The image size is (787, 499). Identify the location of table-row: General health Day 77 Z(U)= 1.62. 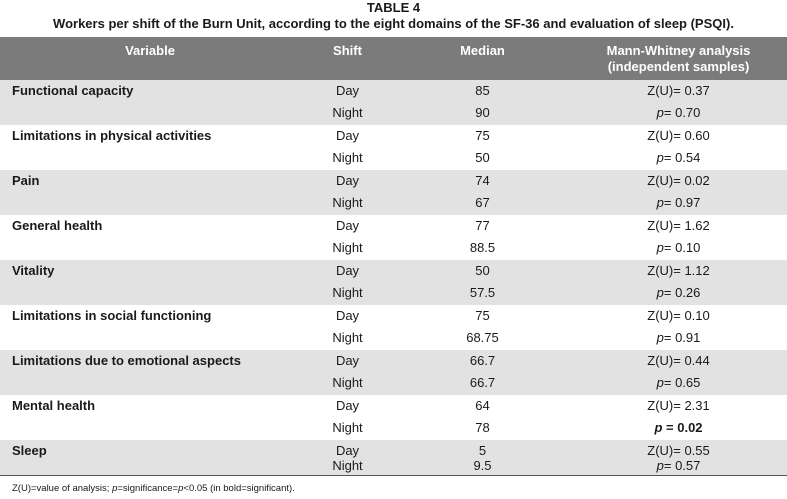
(393, 226).